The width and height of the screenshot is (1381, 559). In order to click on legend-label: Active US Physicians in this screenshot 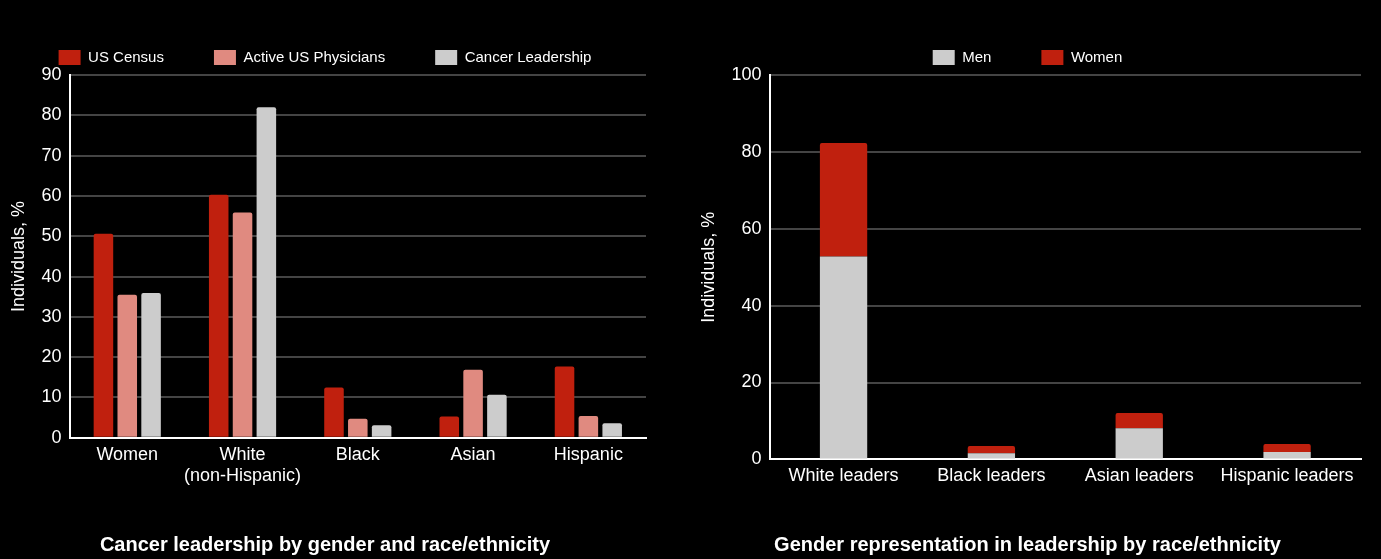, I will do `click(314, 56)`.